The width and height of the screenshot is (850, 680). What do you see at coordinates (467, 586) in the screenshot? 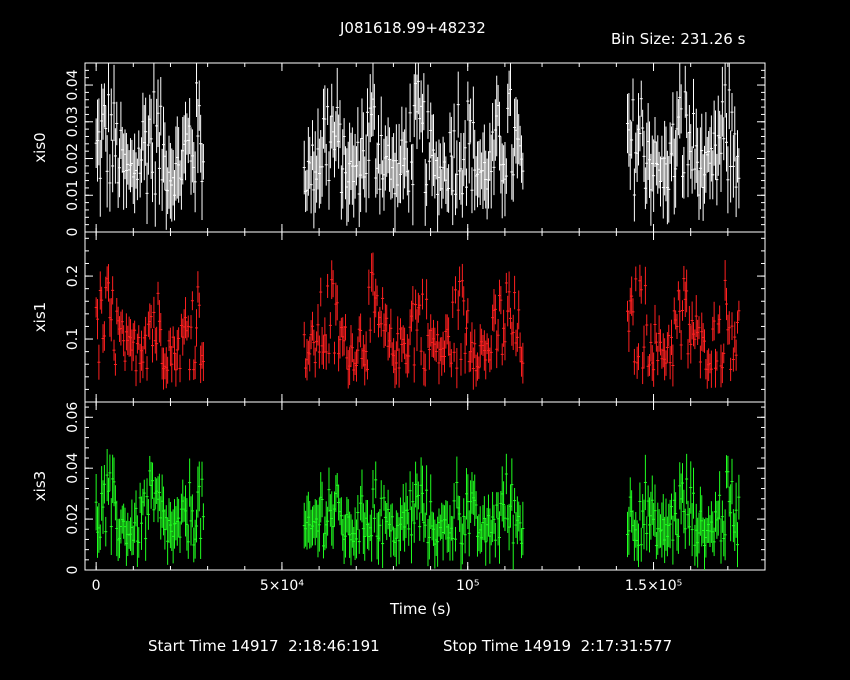
I see `x-tick-label: 10⁵` at bounding box center [467, 586].